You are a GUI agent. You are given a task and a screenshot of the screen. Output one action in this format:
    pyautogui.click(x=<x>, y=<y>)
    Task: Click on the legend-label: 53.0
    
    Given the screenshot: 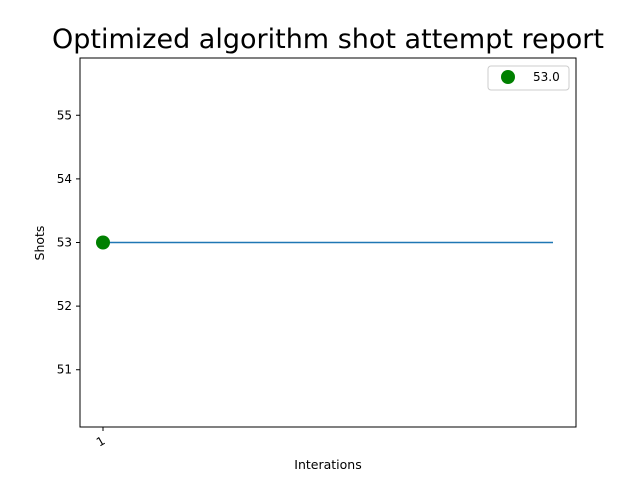 What is the action you would take?
    pyautogui.click(x=546, y=77)
    